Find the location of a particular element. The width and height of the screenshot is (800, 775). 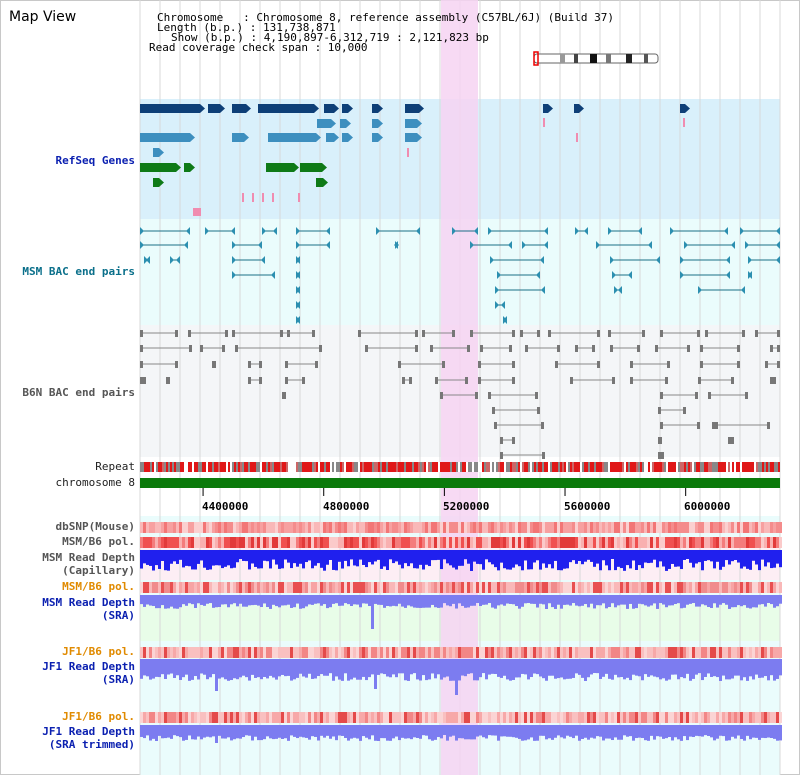

coverage-span-info: Read coverage check span : 10,000 is located at coordinates (258, 47).